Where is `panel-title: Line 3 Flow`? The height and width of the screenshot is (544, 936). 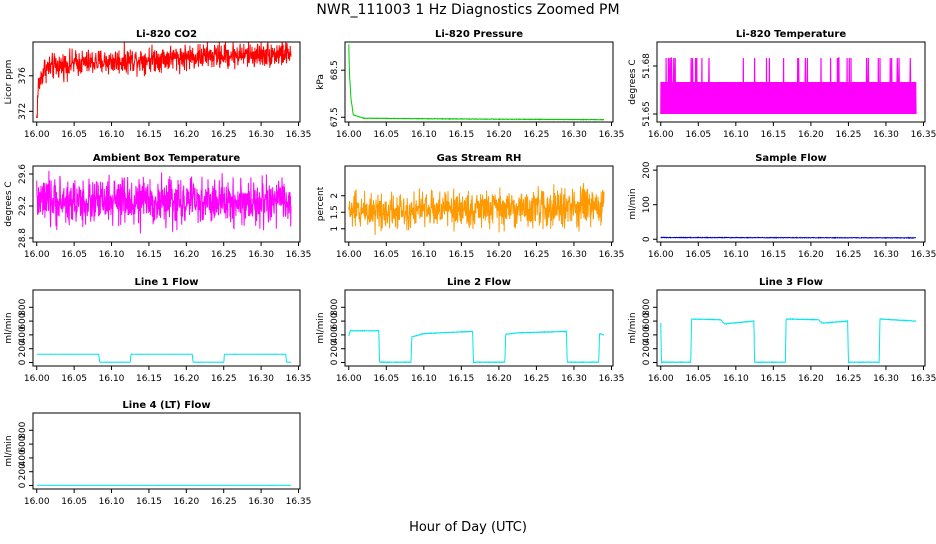 panel-title: Line 3 Flow is located at coordinates (791, 282).